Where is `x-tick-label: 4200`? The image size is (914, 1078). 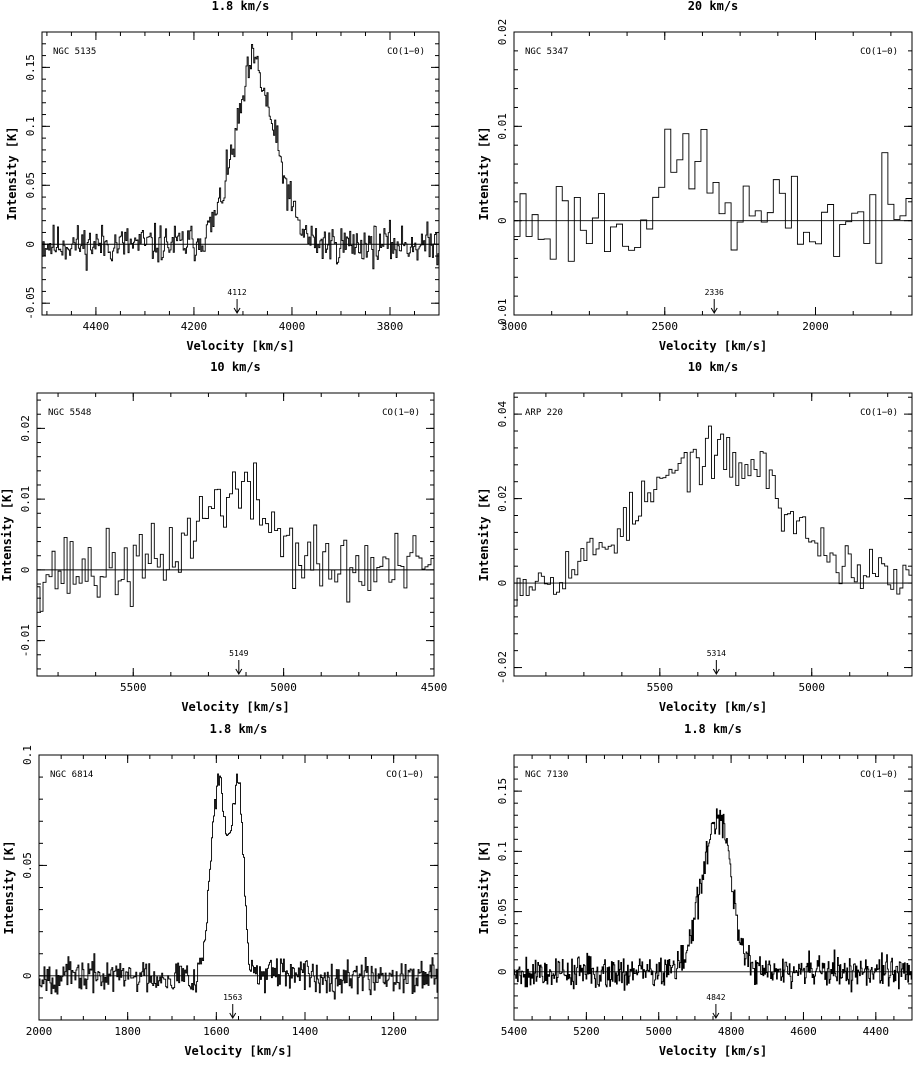
x-tick-label: 4200 is located at coordinates (194, 326).